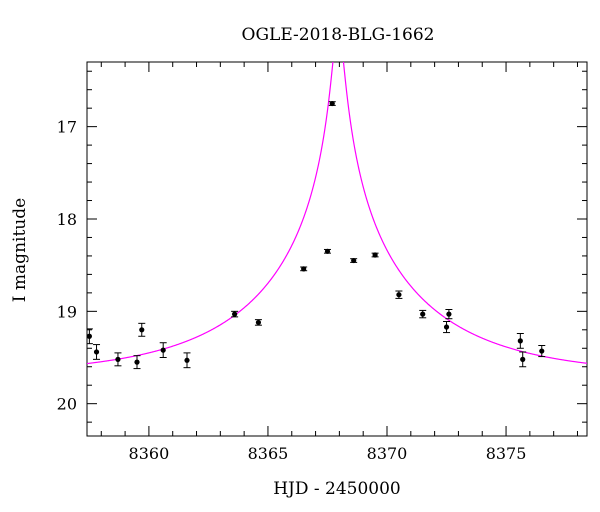 Image resolution: width=600 pixels, height=512 pixels. Describe the element at coordinates (67, 219) in the screenshot. I see `y-tick-label: 18` at that location.